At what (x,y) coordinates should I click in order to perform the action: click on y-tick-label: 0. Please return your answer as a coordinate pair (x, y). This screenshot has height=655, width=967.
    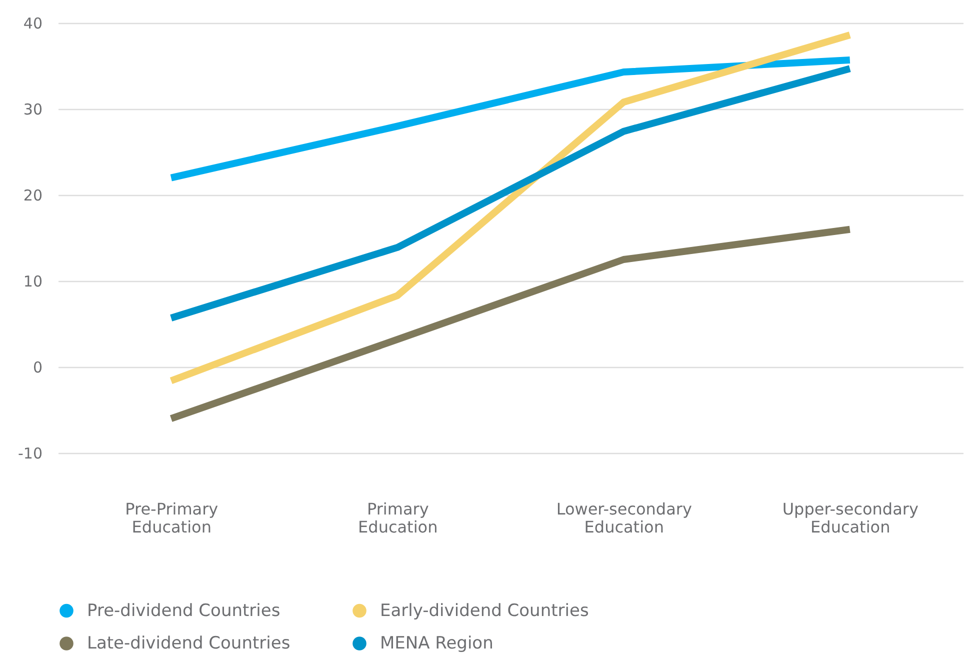
    Looking at the image, I should click on (37, 367).